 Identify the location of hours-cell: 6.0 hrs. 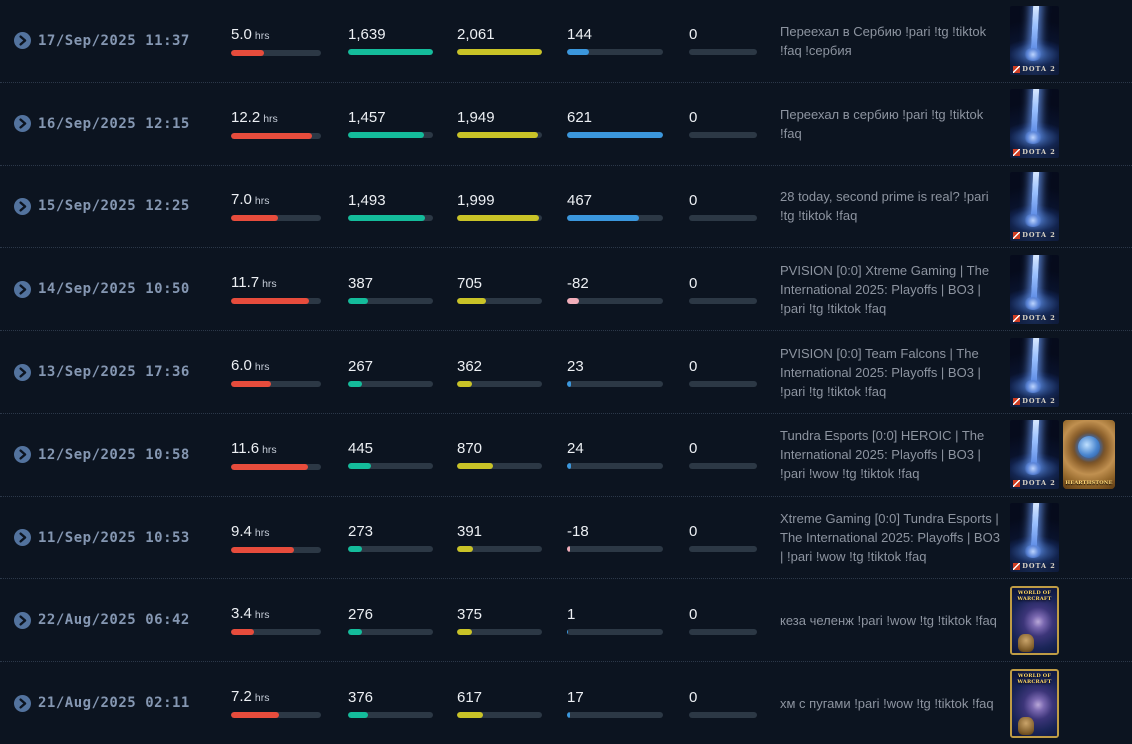
(289, 372).